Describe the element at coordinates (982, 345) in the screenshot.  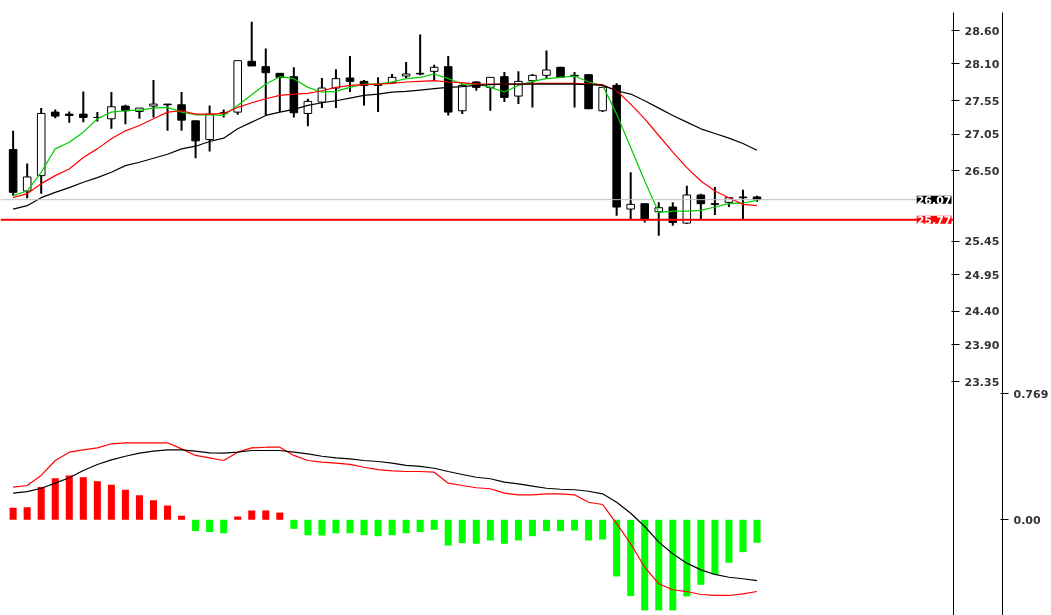
I see `y-tick-label: 23.90` at that location.